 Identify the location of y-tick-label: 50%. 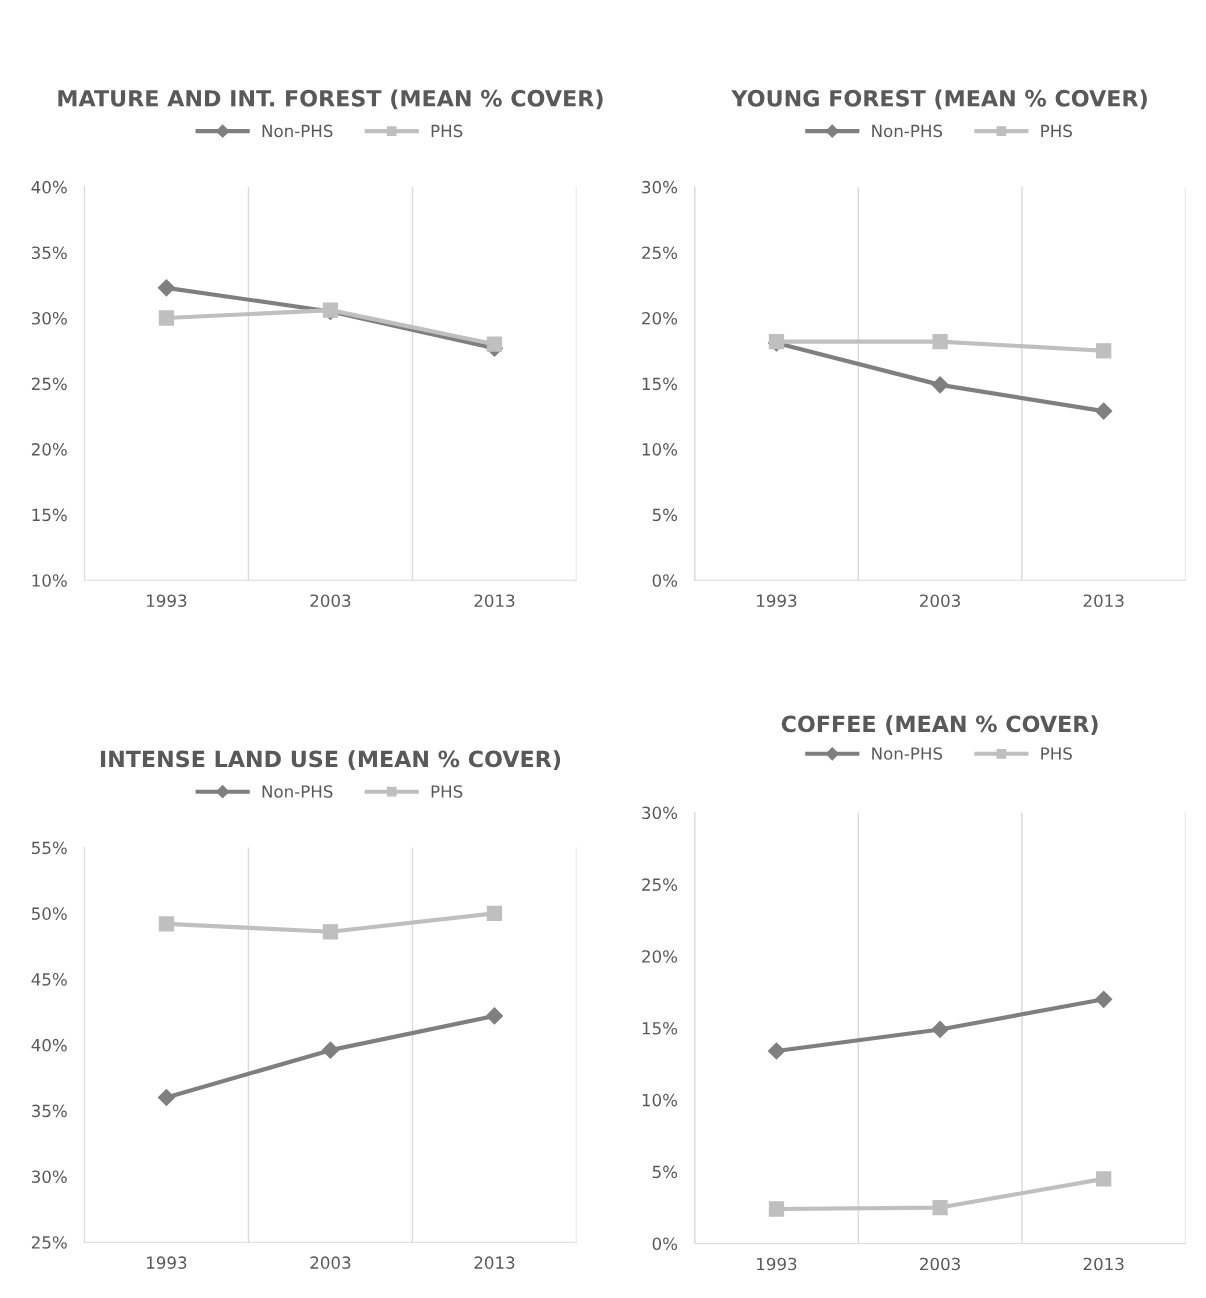
(49, 913).